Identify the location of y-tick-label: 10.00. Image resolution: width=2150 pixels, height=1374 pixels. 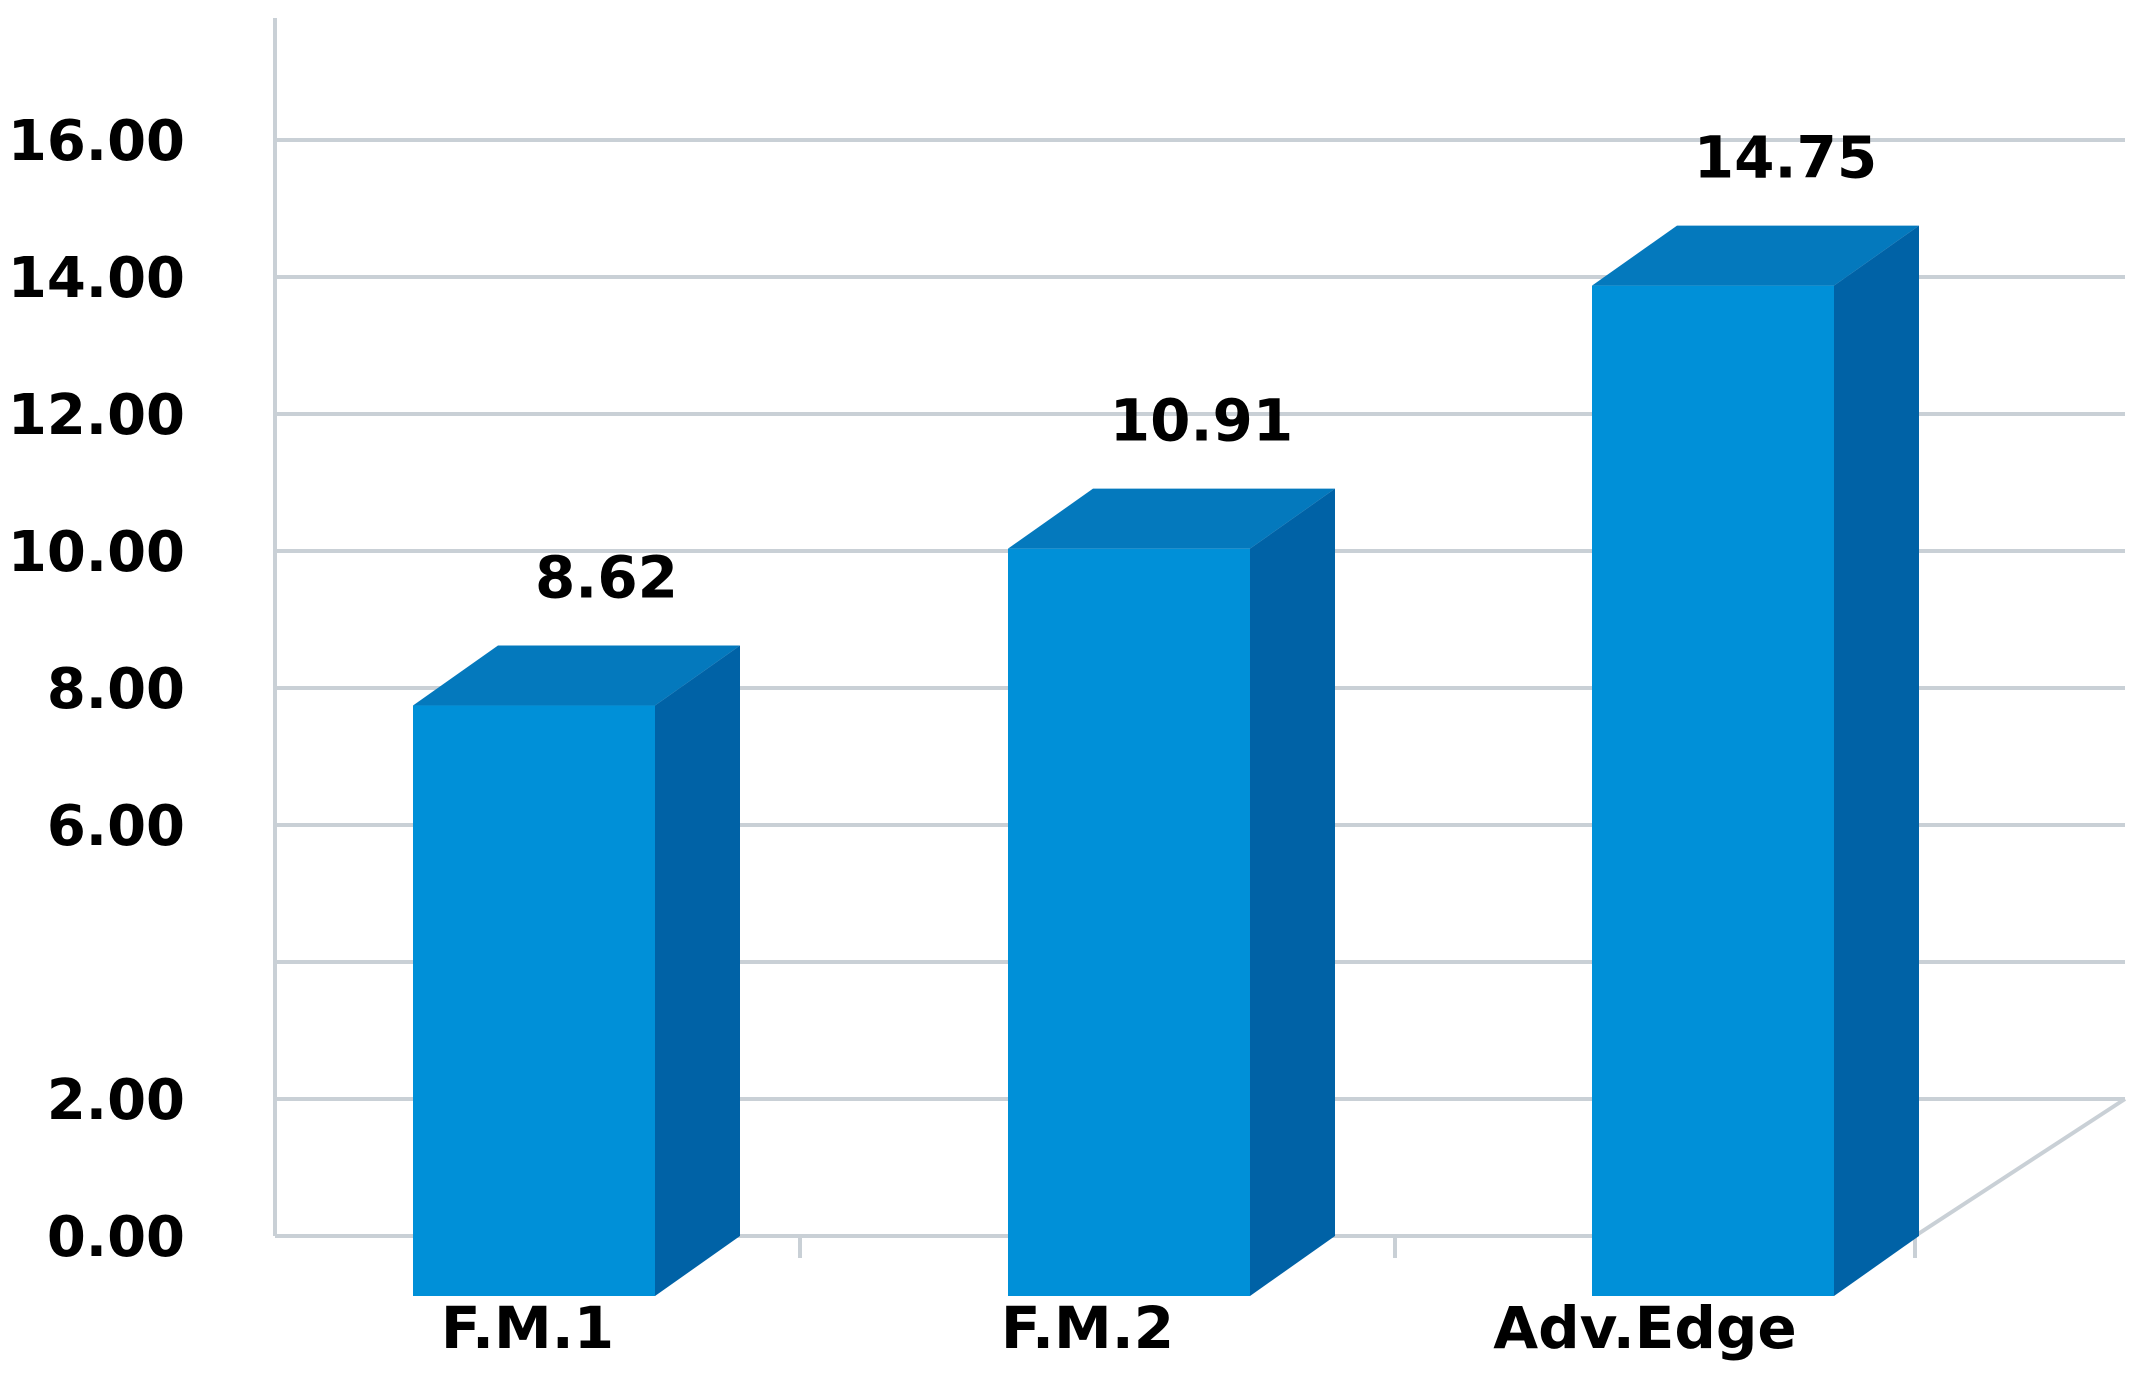
(96, 552).